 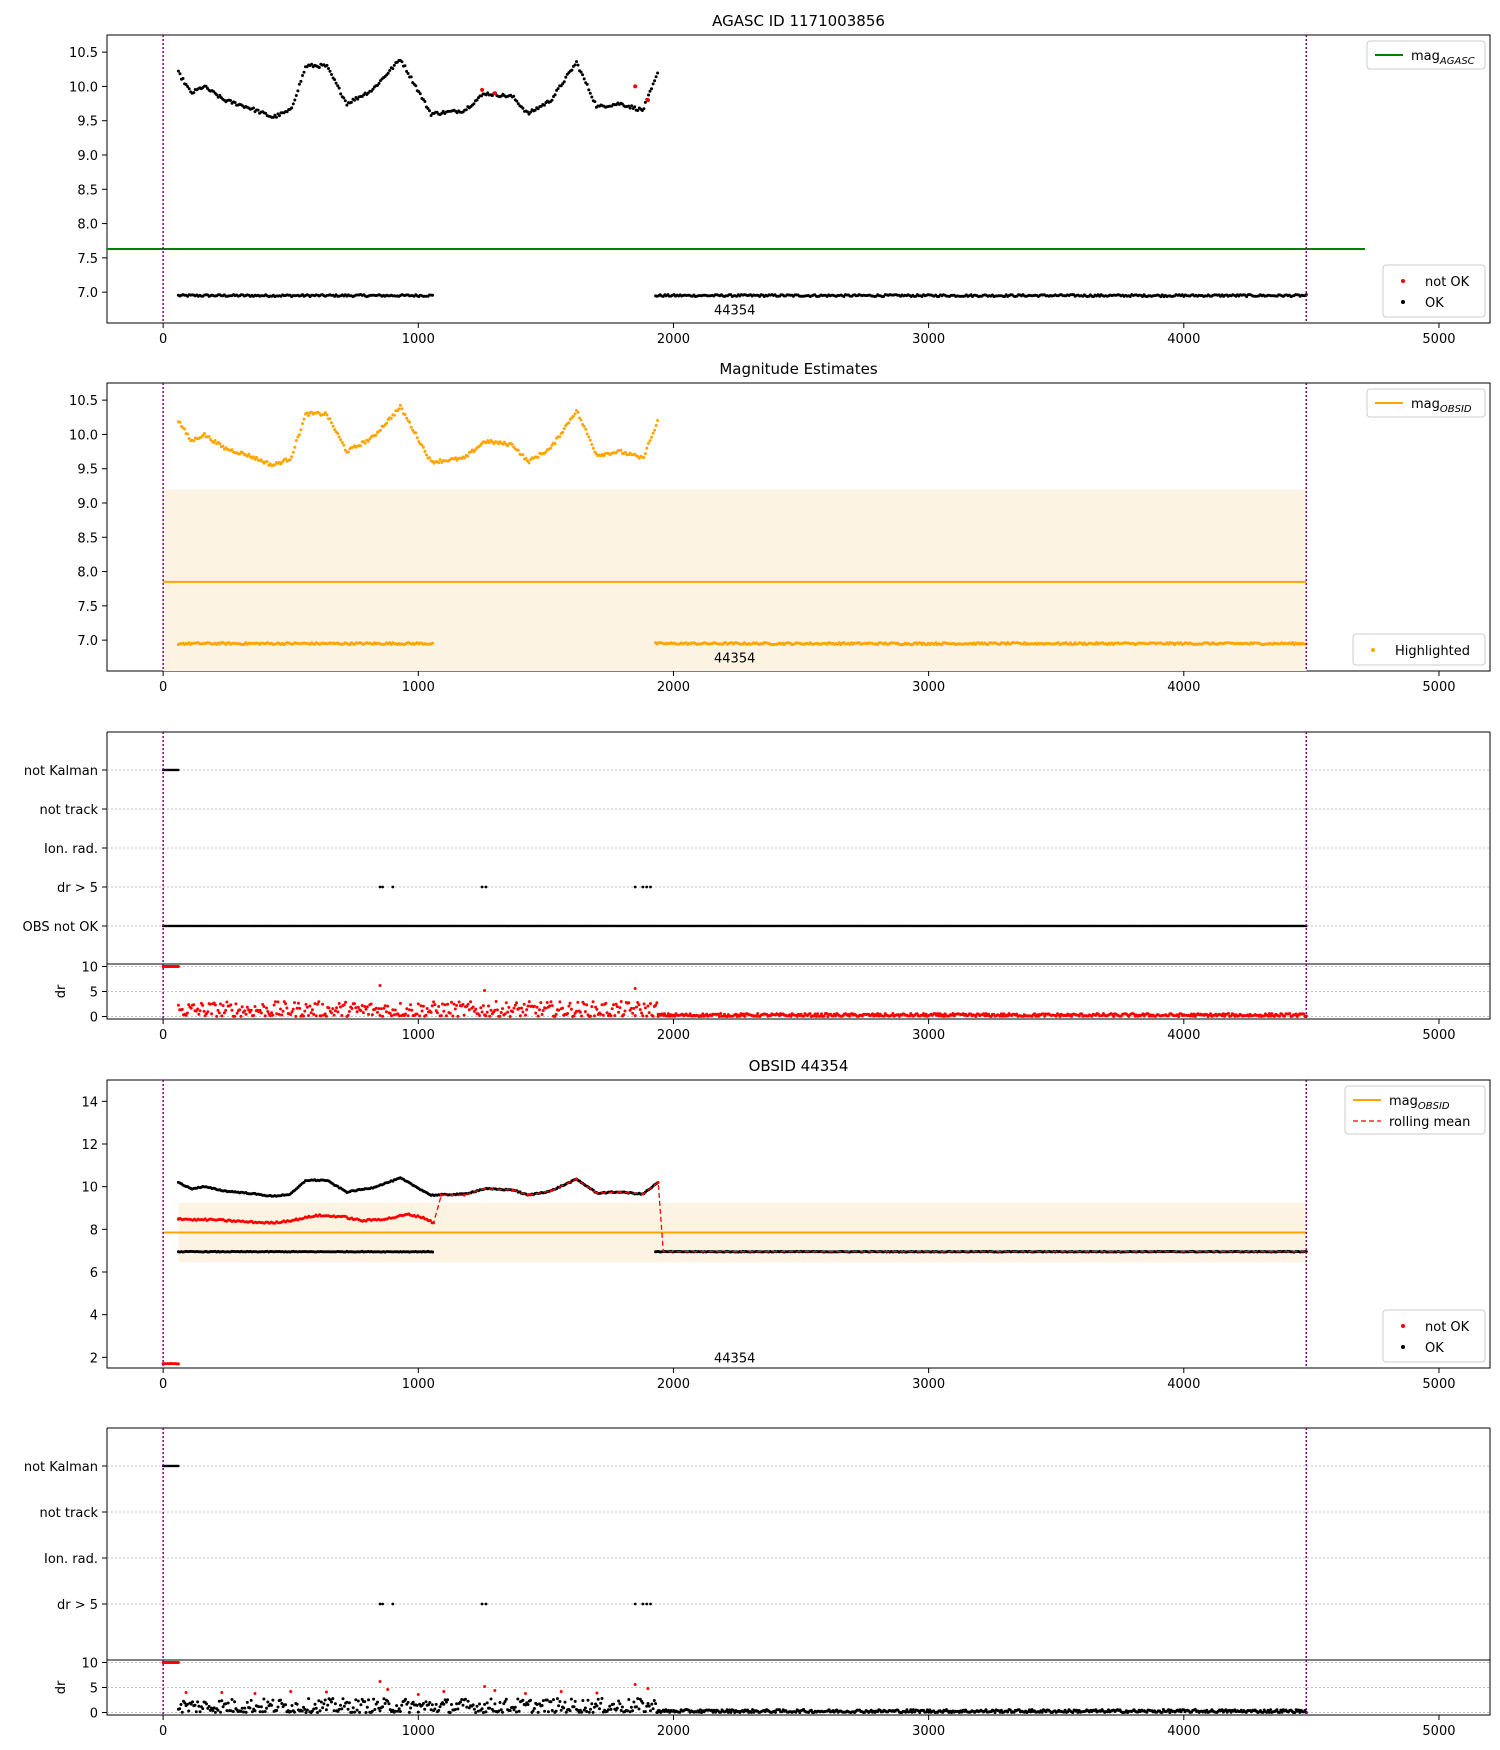 What do you see at coordinates (418, 687) in the screenshot?
I see `estimates-xtick-label: 1000` at bounding box center [418, 687].